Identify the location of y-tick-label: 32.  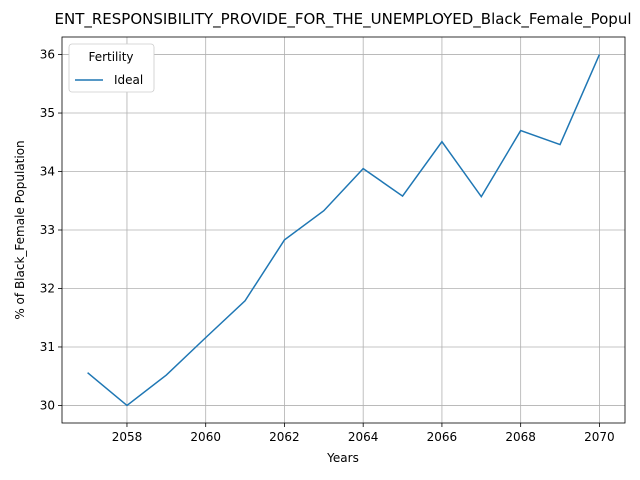
(47, 288).